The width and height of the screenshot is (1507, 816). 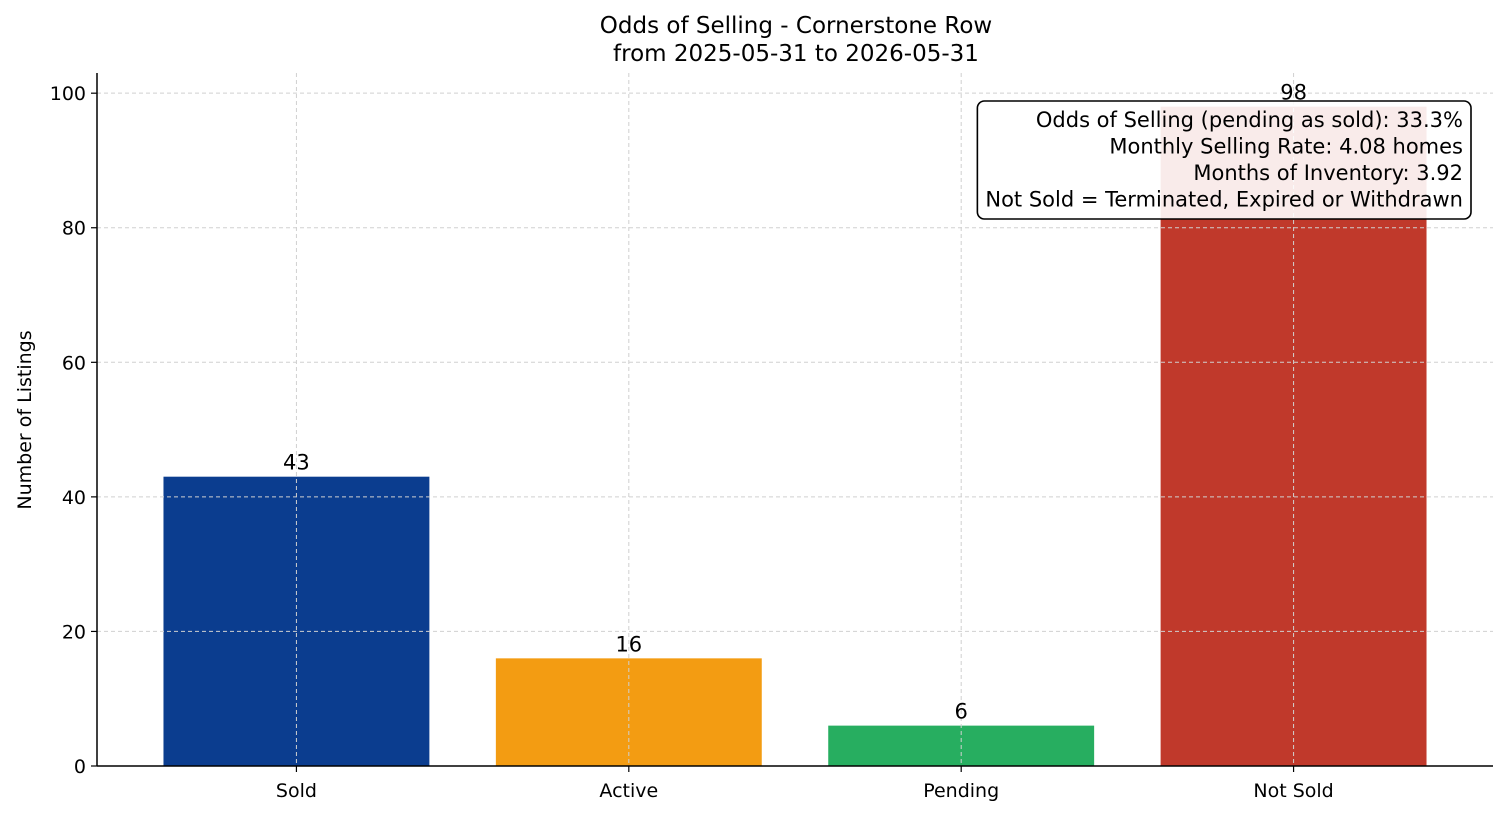 I want to click on x-tick-label: Active, so click(x=628, y=791).